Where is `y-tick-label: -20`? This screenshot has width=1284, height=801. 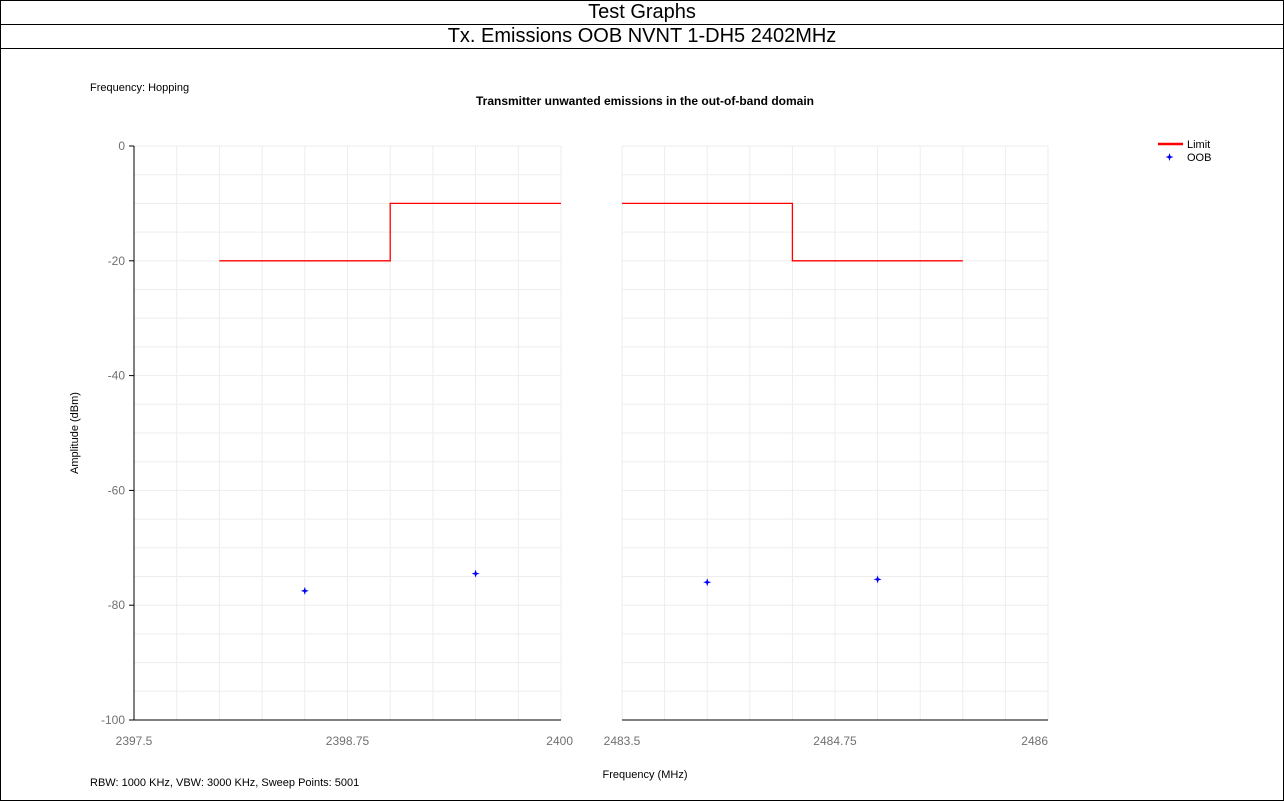 y-tick-label: -20 is located at coordinates (117, 261).